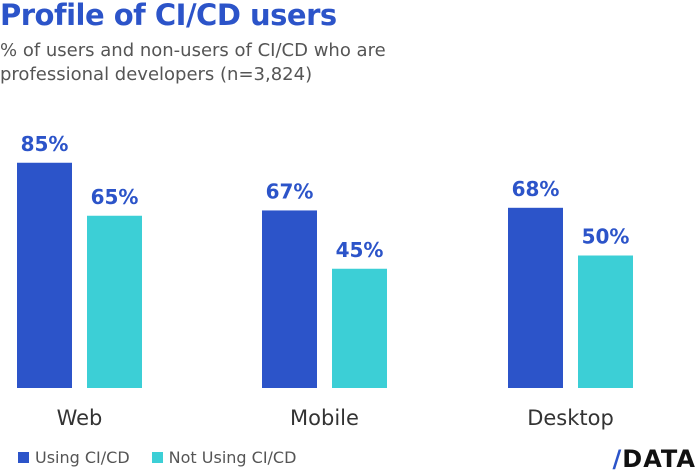 This screenshot has height=473, width=700. What do you see at coordinates (115, 197) in the screenshot?
I see `data-label: 65%` at bounding box center [115, 197].